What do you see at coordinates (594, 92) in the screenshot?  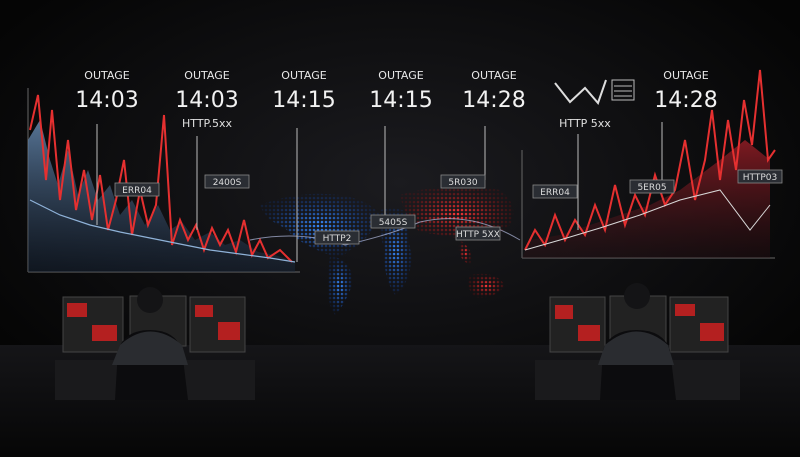 I see `chart-logo` at bounding box center [594, 92].